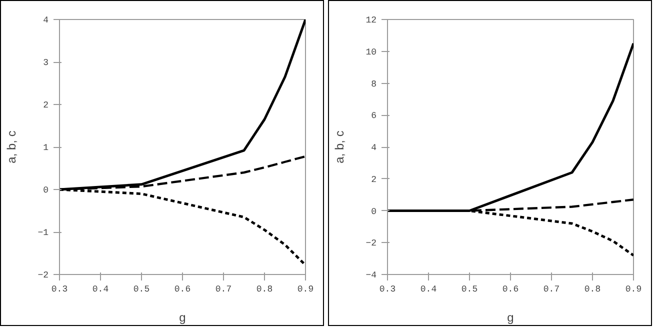  I want to click on y-tick-label: 12, so click(371, 21).